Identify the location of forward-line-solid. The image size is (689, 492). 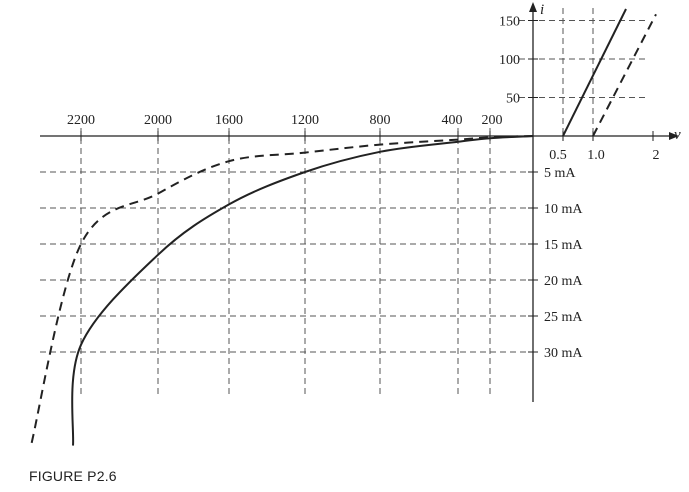
(594, 72).